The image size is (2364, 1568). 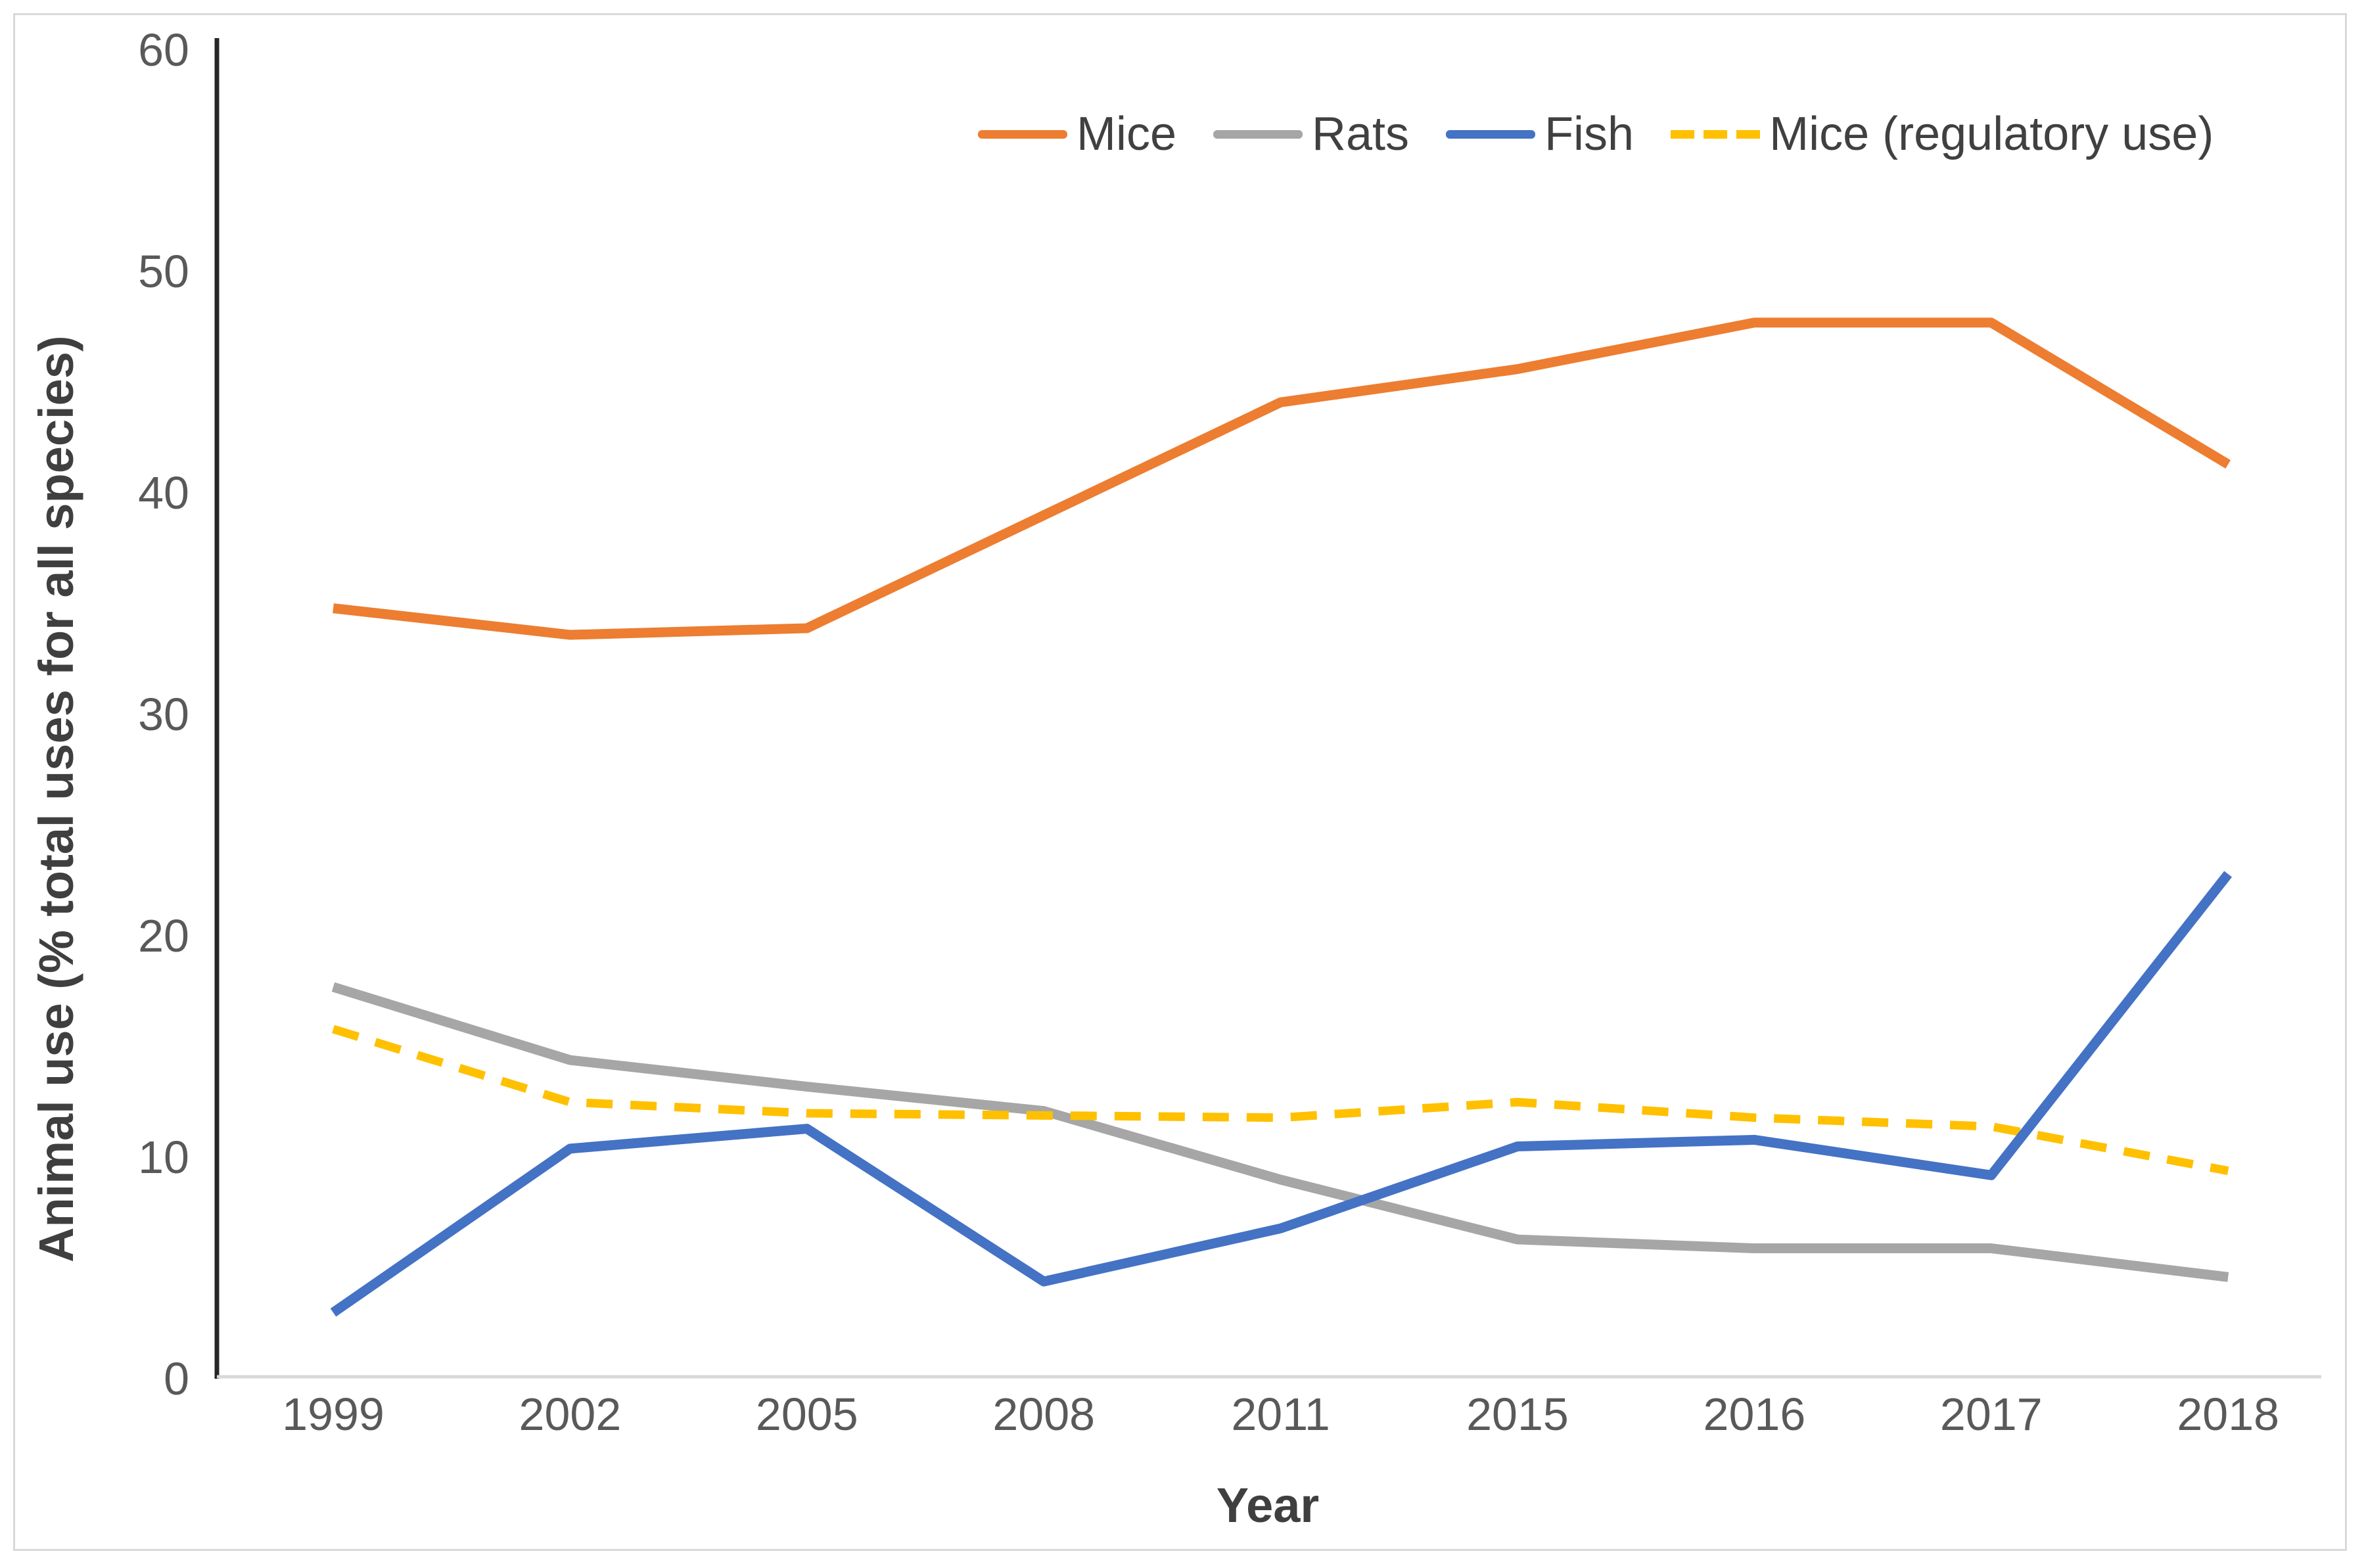 What do you see at coordinates (177, 1378) in the screenshot?
I see `y-tick-label: 0` at bounding box center [177, 1378].